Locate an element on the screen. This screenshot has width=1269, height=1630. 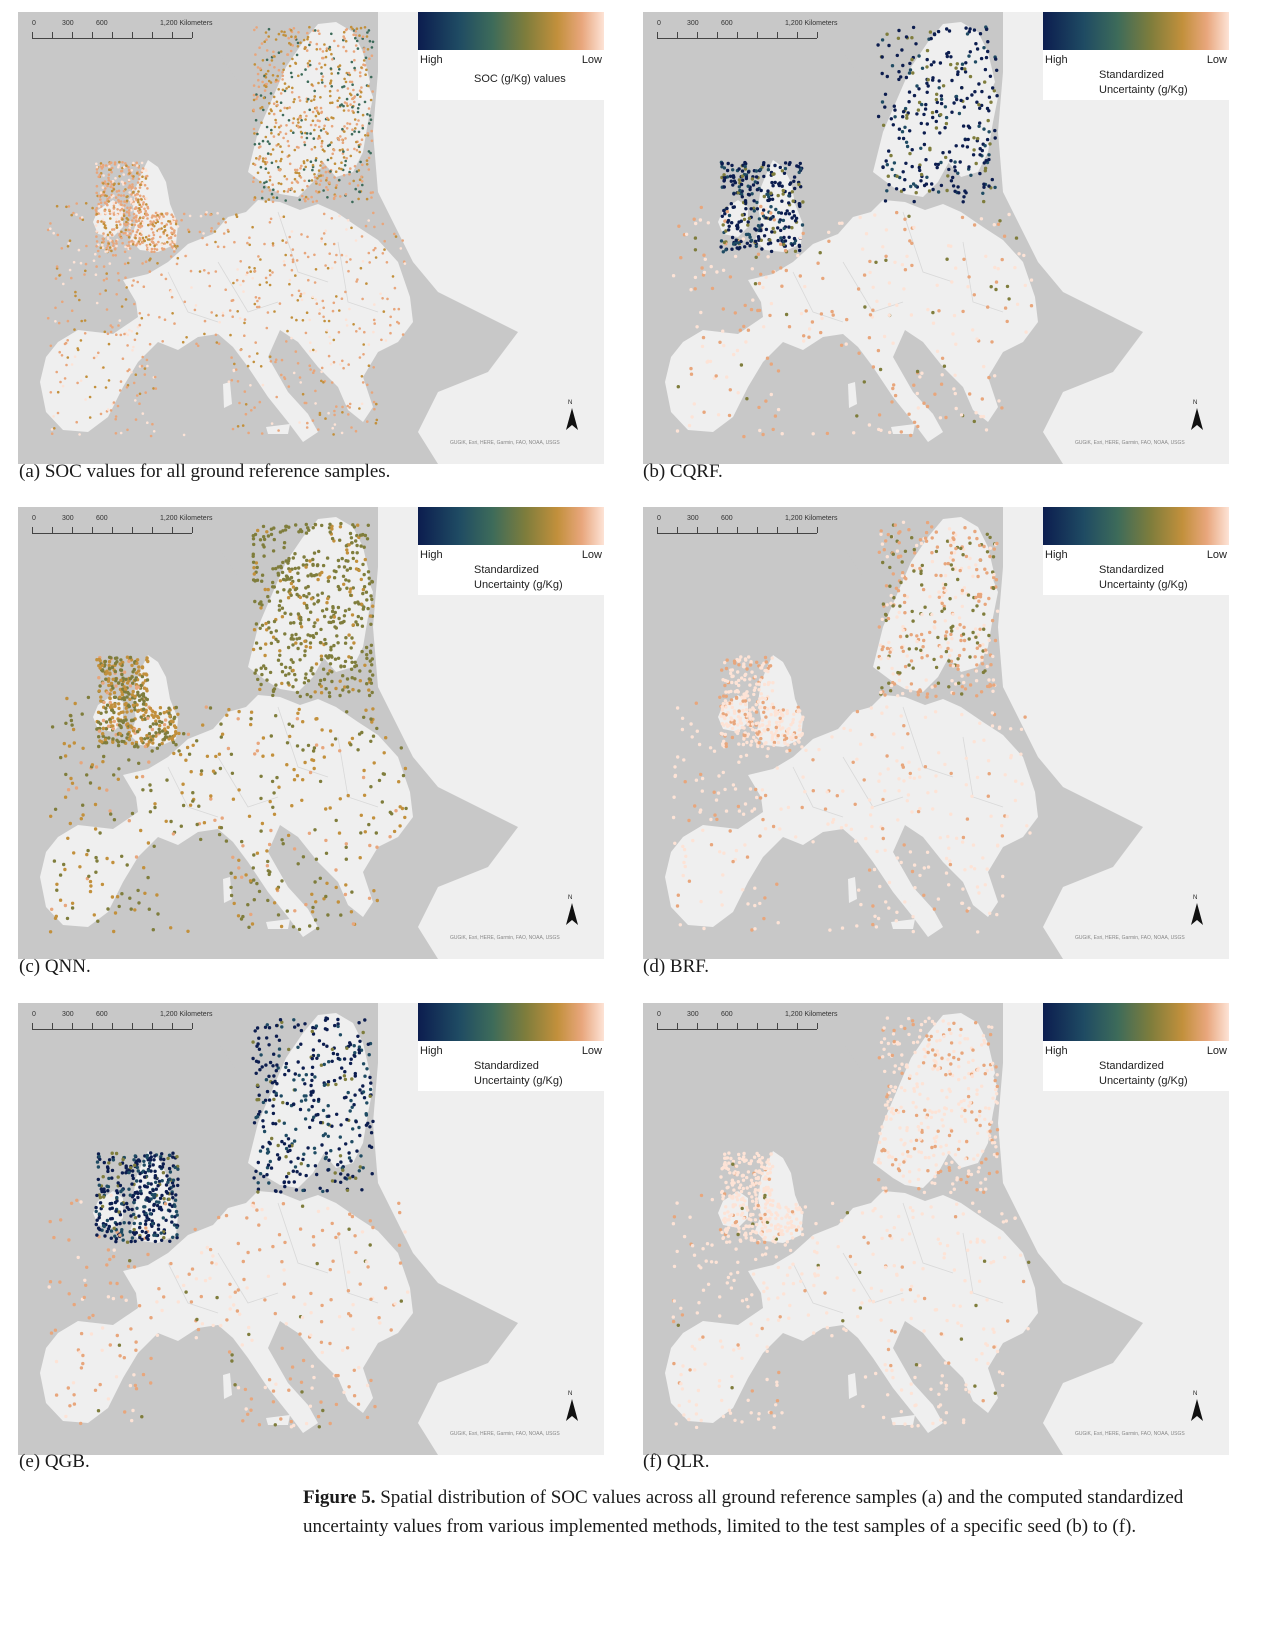
north-label: N is located at coordinates (570, 403).